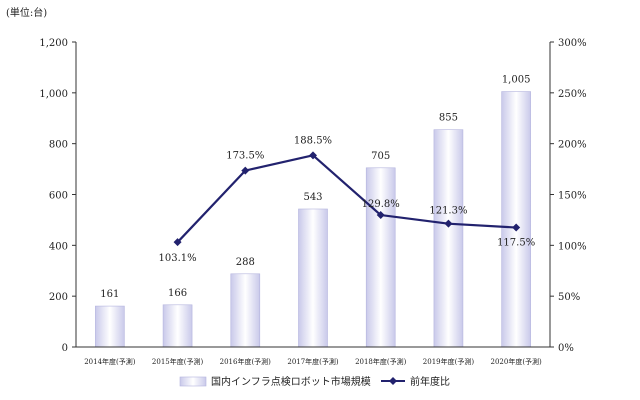 The width and height of the screenshot is (640, 400). What do you see at coordinates (381, 361) in the screenshot?
I see `category-label: 2018年度(予測)` at bounding box center [381, 361].